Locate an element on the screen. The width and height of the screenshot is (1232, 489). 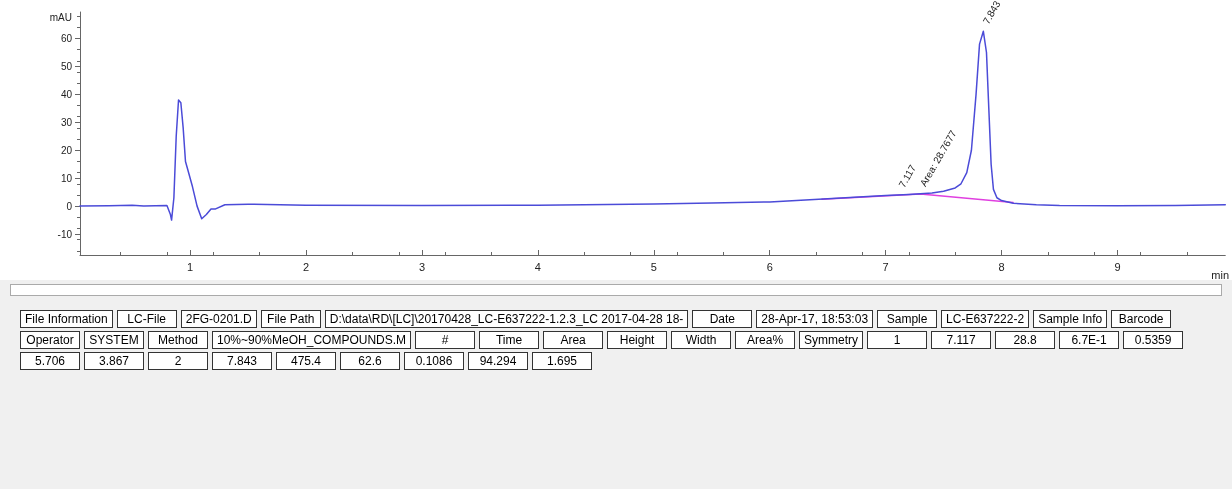
x-tick-label: 6 is located at coordinates (769, 266).